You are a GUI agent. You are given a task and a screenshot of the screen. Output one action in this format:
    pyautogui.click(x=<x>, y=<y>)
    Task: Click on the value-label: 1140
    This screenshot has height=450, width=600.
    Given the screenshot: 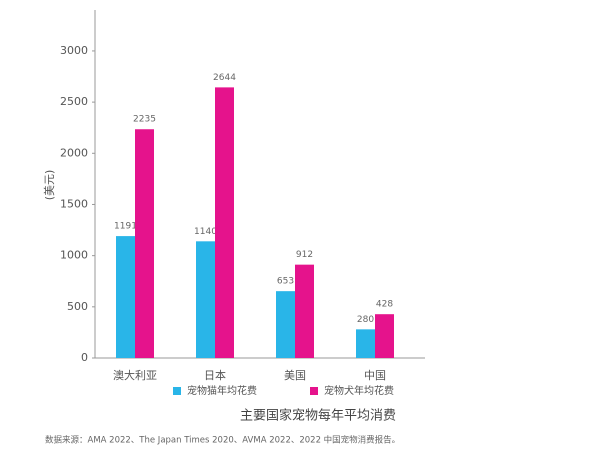 What is the action you would take?
    pyautogui.click(x=205, y=232)
    